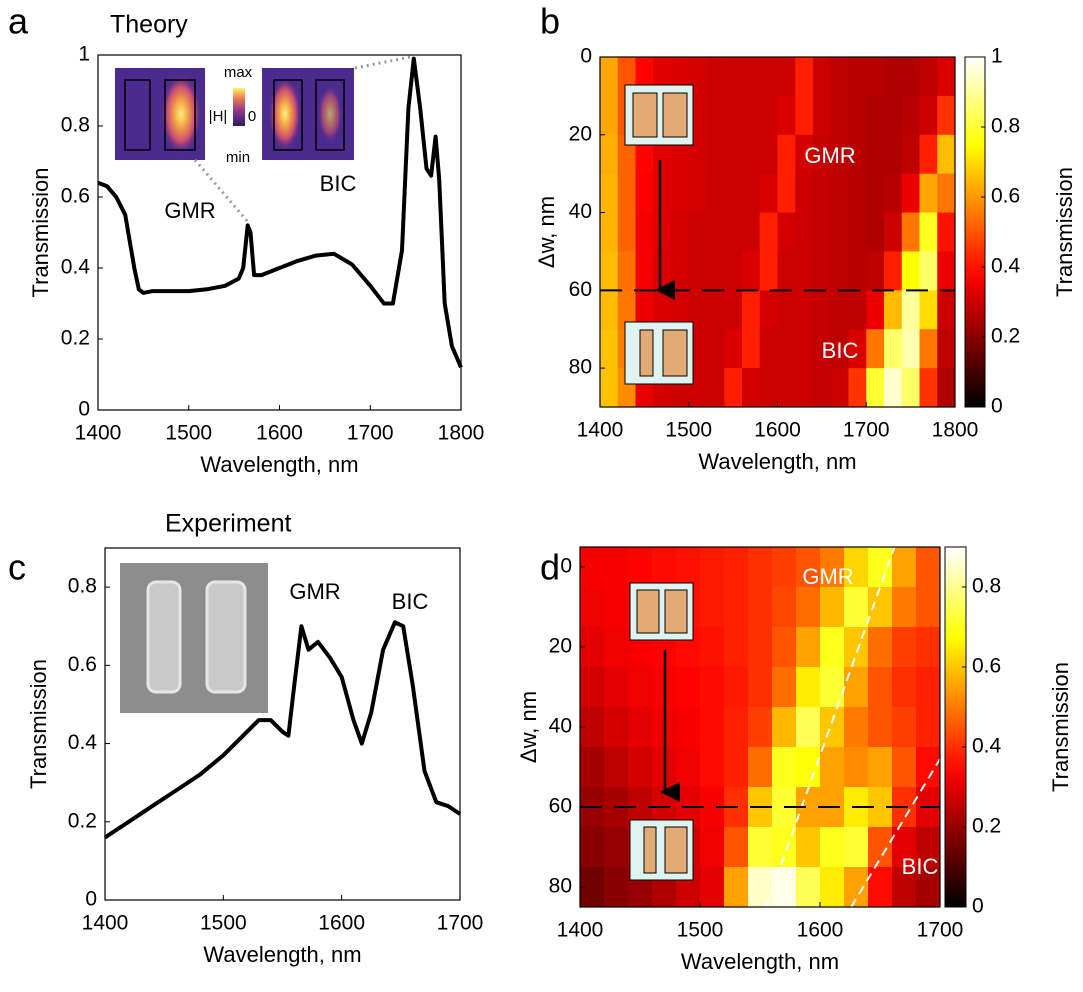 The width and height of the screenshot is (1083, 992). Describe the element at coordinates (997, 56) in the screenshot. I see `colorbar-tick-label: 1` at that location.